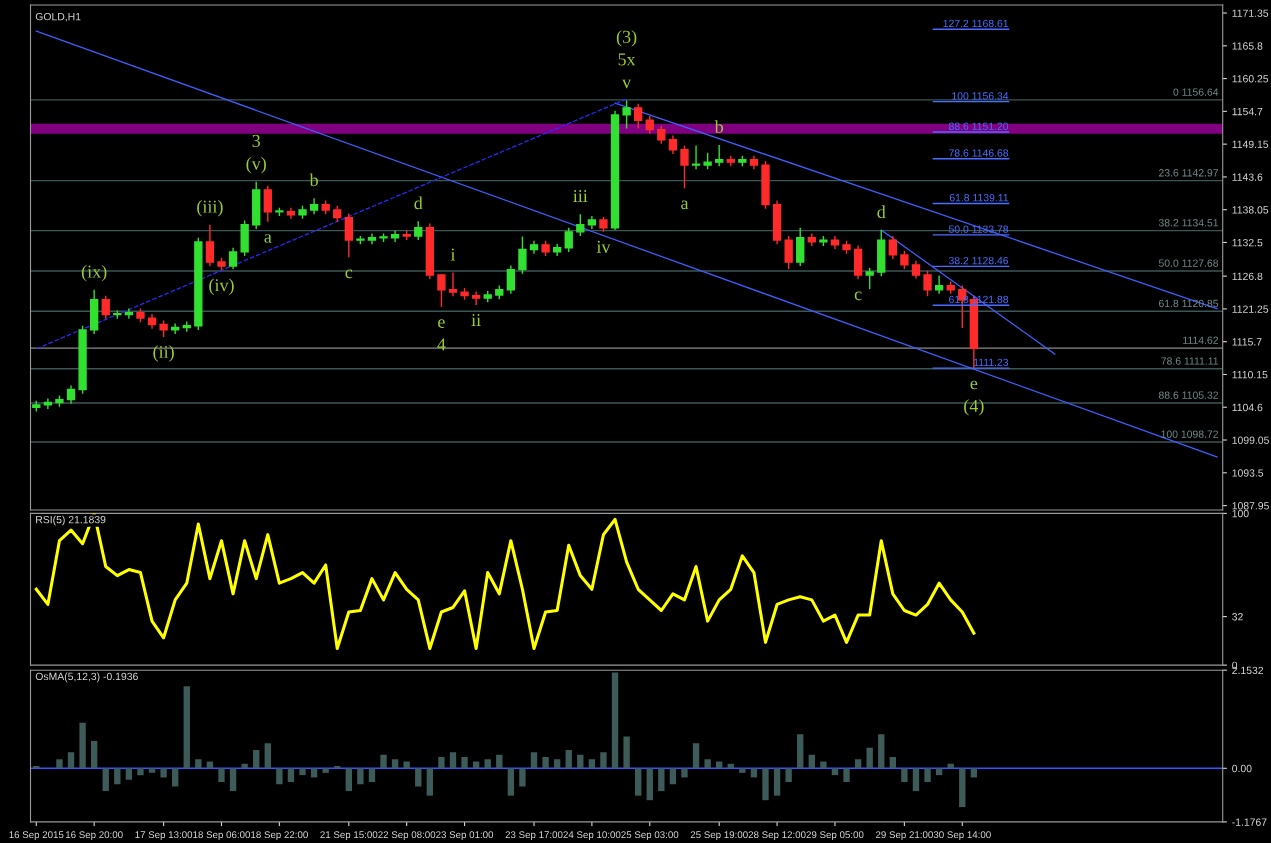 The image size is (1271, 843). Describe the element at coordinates (976, 23) in the screenshot. I see `ref-line-label: 127.2 1168.61` at that location.